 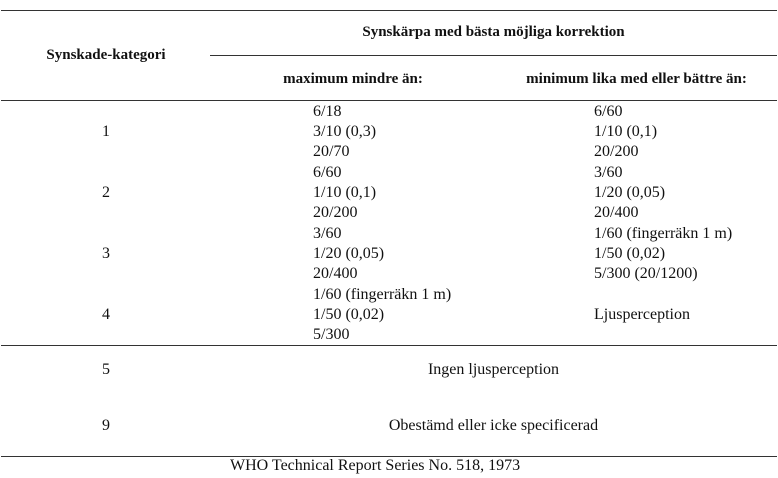 What do you see at coordinates (106, 425) in the screenshot?
I see `category-cell: 9` at bounding box center [106, 425].